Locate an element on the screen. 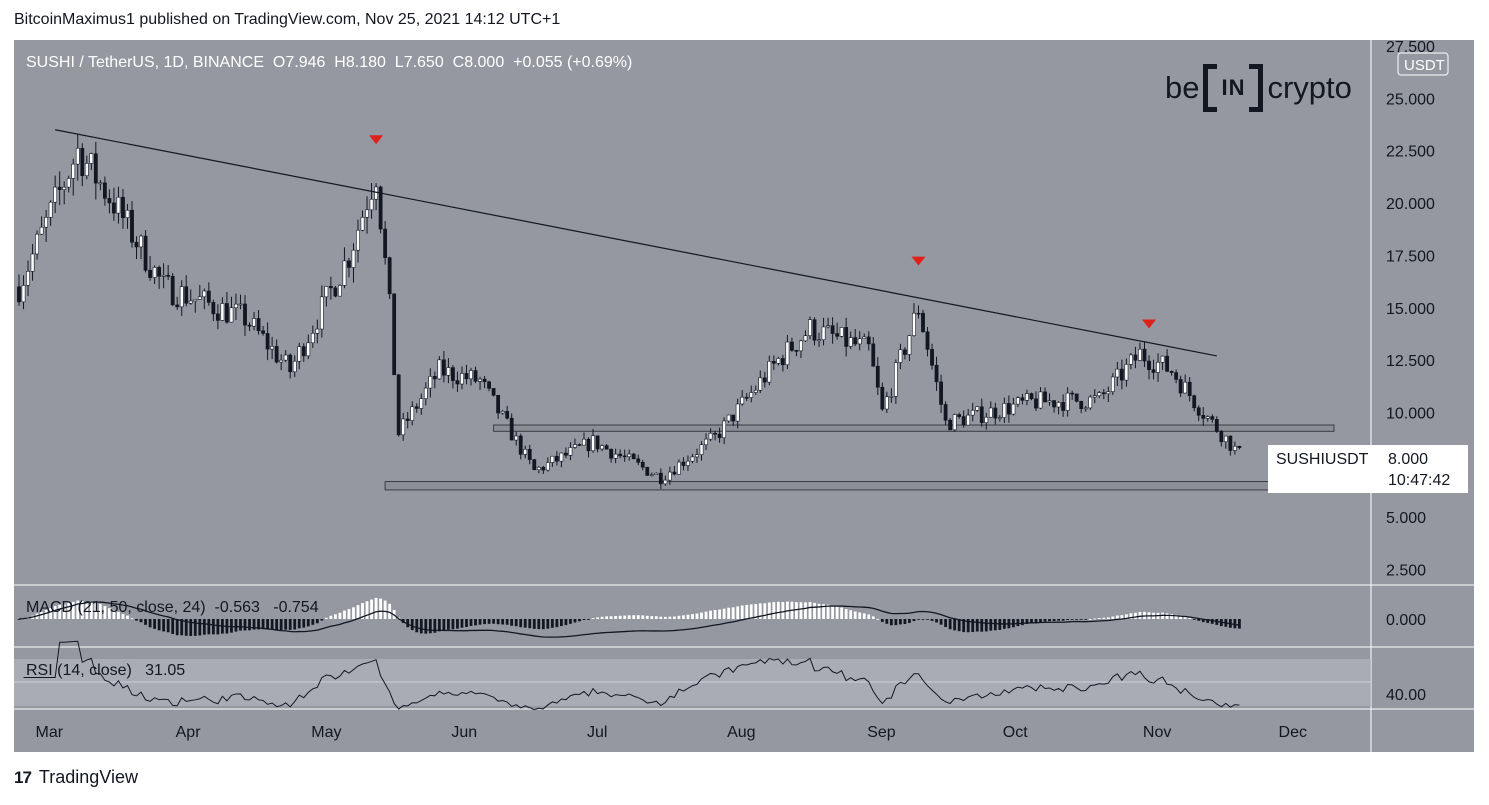 This screenshot has width=1489, height=805. logo-text-be: be is located at coordinates (1182, 87).